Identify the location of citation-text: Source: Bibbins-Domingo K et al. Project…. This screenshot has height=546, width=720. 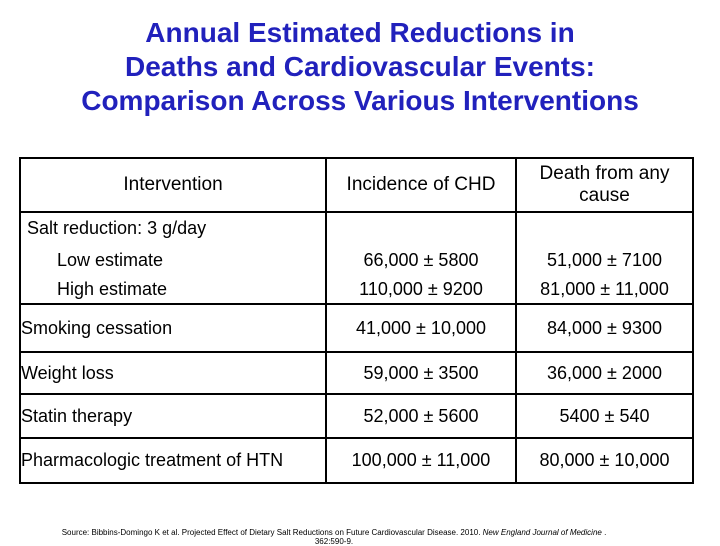
(272, 532).